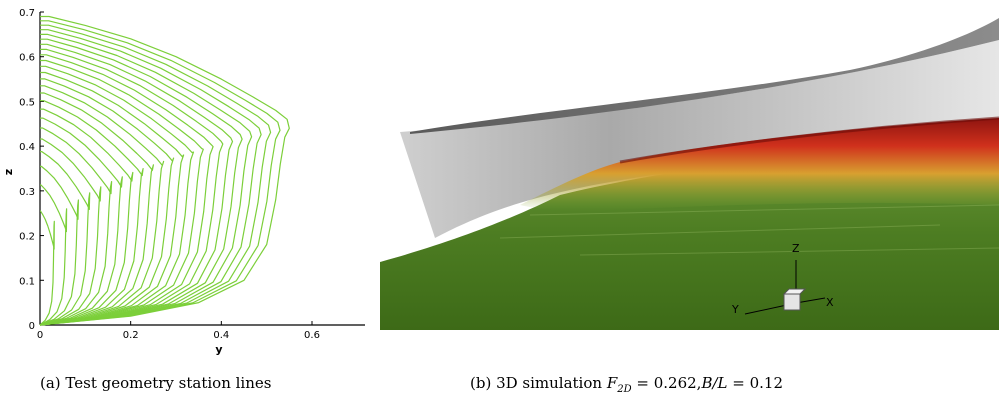 The height and width of the screenshot is (402, 999). Describe the element at coordinates (178, 331) in the screenshot. I see `x-ticks: 0 0.2 0.4 0.6` at that location.